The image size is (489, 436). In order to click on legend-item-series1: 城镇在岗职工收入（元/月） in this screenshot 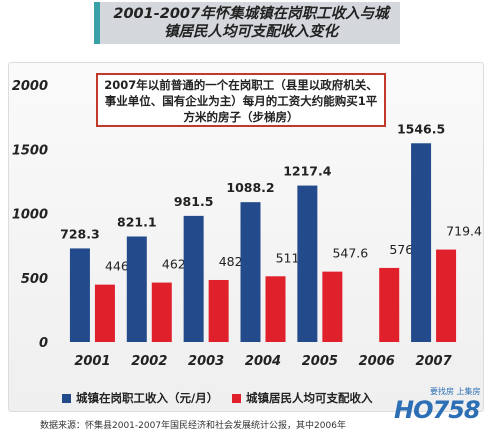, I will do `click(140, 398)`.